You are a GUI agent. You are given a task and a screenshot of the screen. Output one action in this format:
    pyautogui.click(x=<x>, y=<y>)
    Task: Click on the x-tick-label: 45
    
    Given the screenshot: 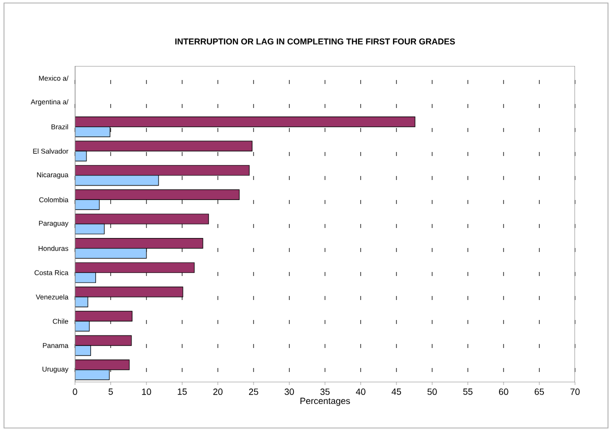 What is the action you would take?
    pyautogui.click(x=397, y=391)
    